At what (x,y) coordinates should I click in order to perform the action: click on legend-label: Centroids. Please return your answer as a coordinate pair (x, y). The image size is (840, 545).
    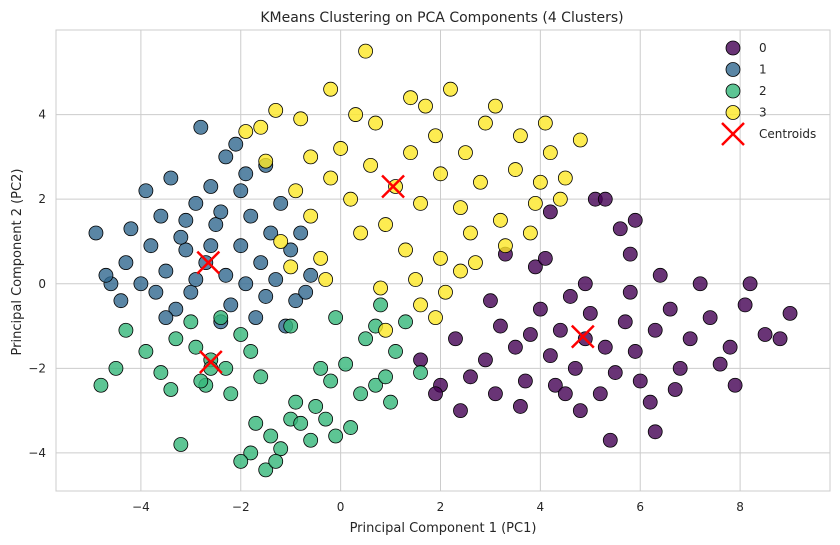
    Looking at the image, I should click on (787, 134).